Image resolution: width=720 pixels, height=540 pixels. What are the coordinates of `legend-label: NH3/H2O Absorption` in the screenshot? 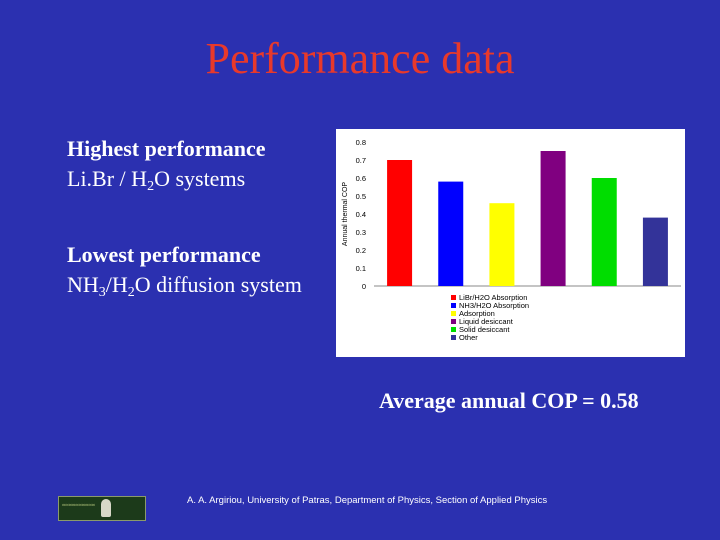 It's located at (494, 305).